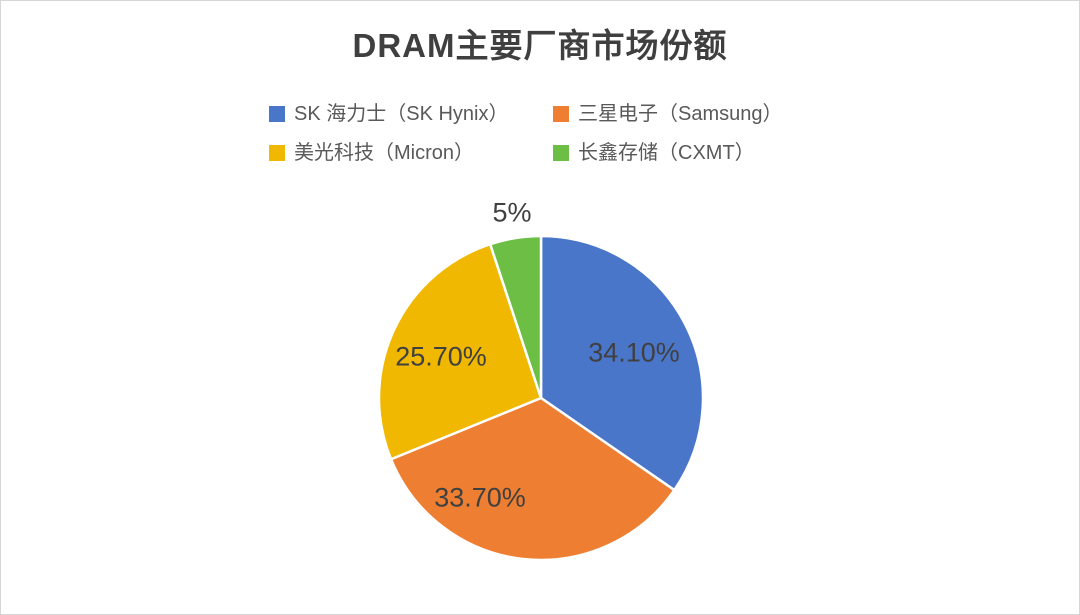 The image size is (1080, 615). I want to click on legend-swatch-cxmt-icon, so click(561, 153).